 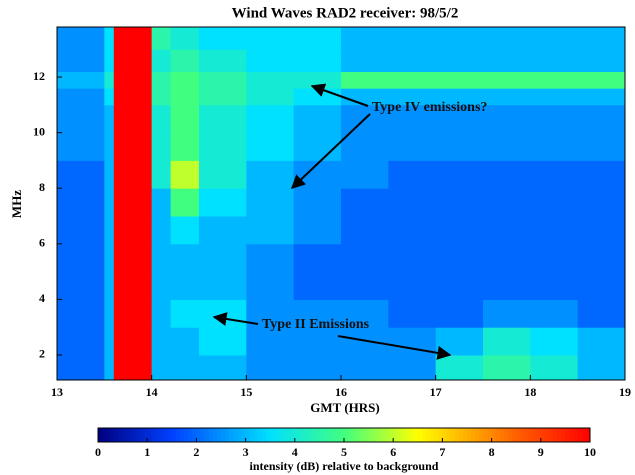 I want to click on colorbar-tick-label: 3, so click(x=246, y=452).